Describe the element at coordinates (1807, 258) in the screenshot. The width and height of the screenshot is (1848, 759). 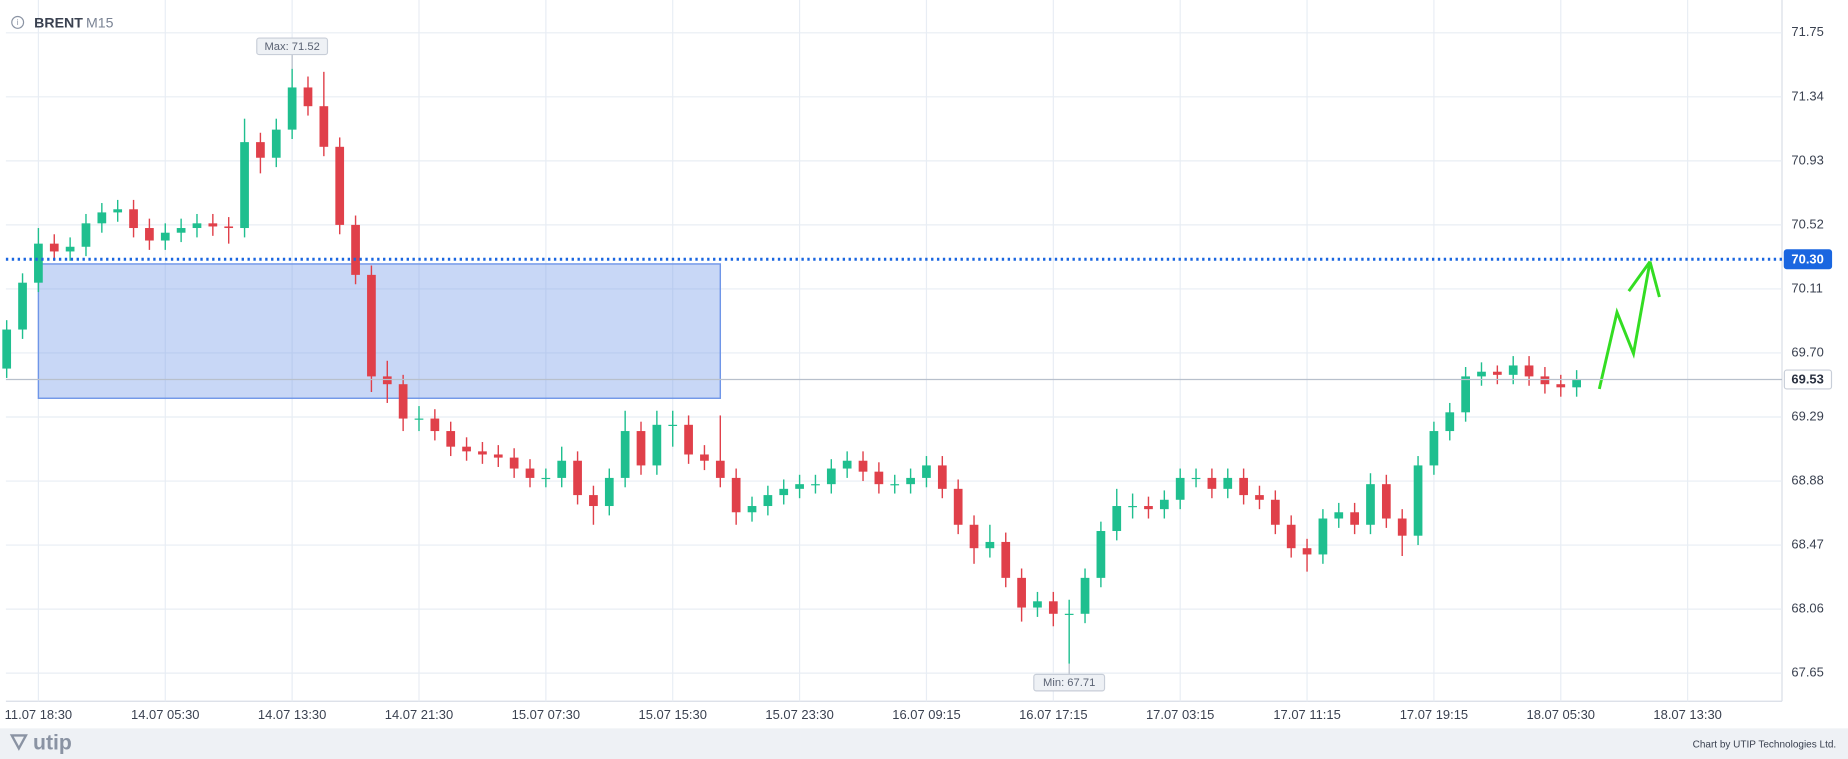
I see `price-label: 70.30` at that location.